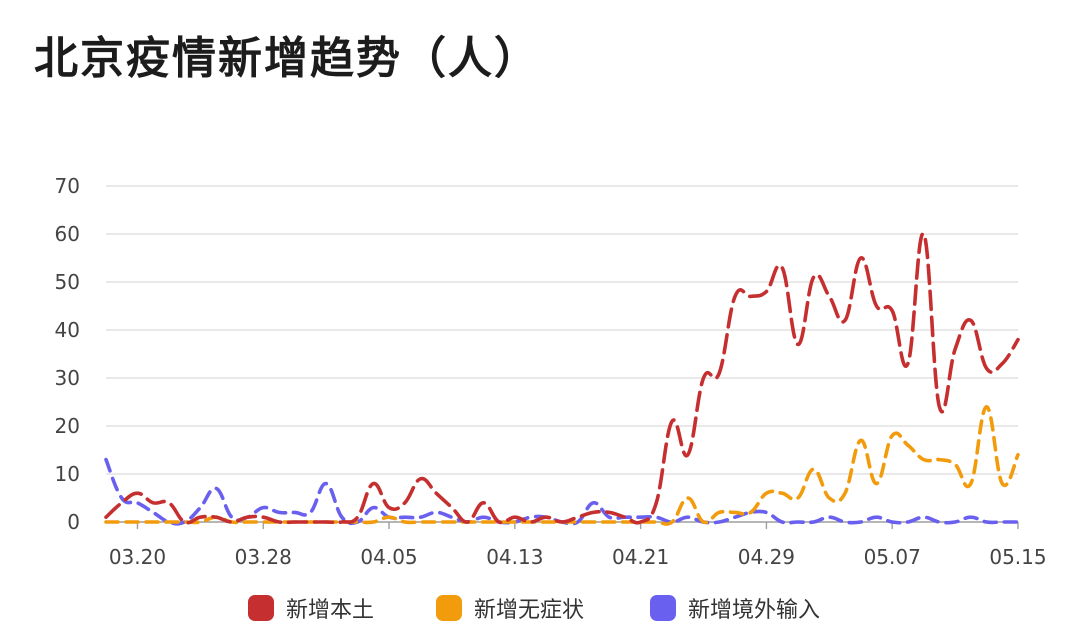  I want to click on y-tick-label: 40, so click(67, 330).